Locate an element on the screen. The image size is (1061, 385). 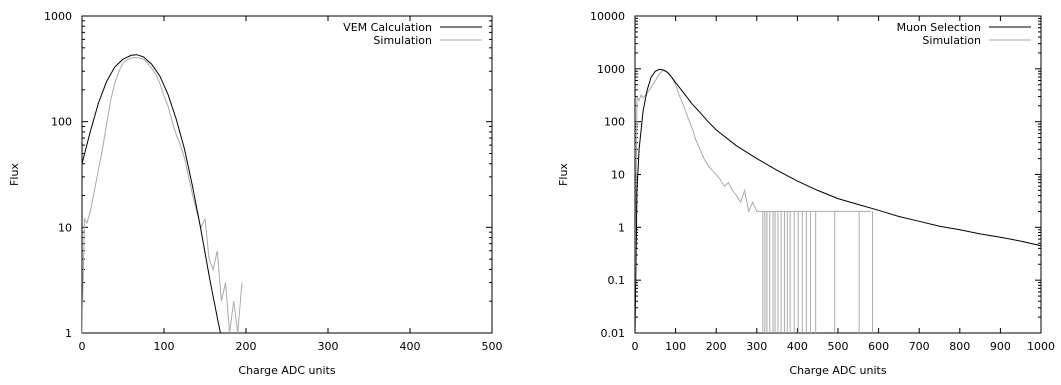
y-tick-label: 0.01 is located at coordinates (613, 333).